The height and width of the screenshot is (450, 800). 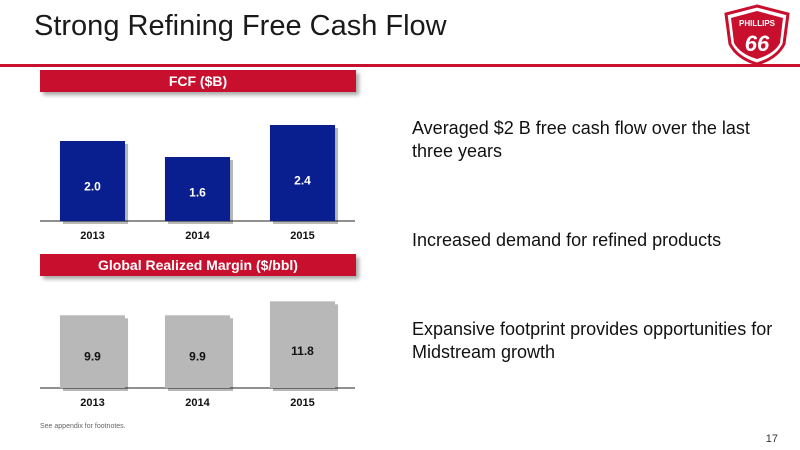 I want to click on logo-text-66: 66, so click(x=757, y=43).